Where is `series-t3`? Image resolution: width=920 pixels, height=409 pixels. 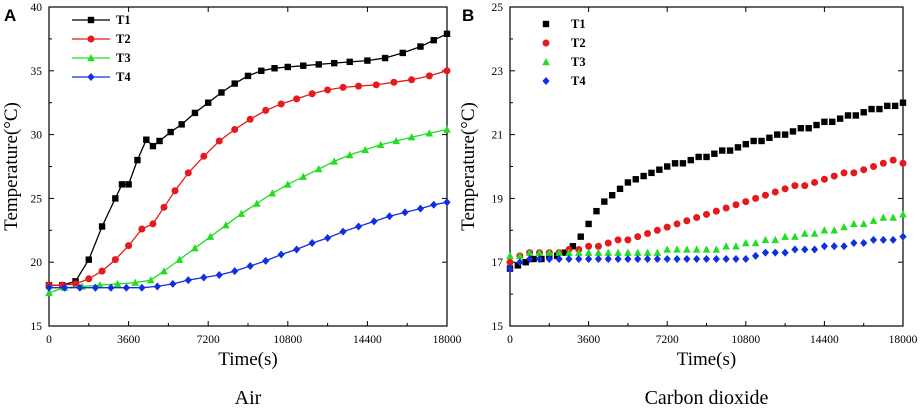 series-t3 is located at coordinates (706, 235).